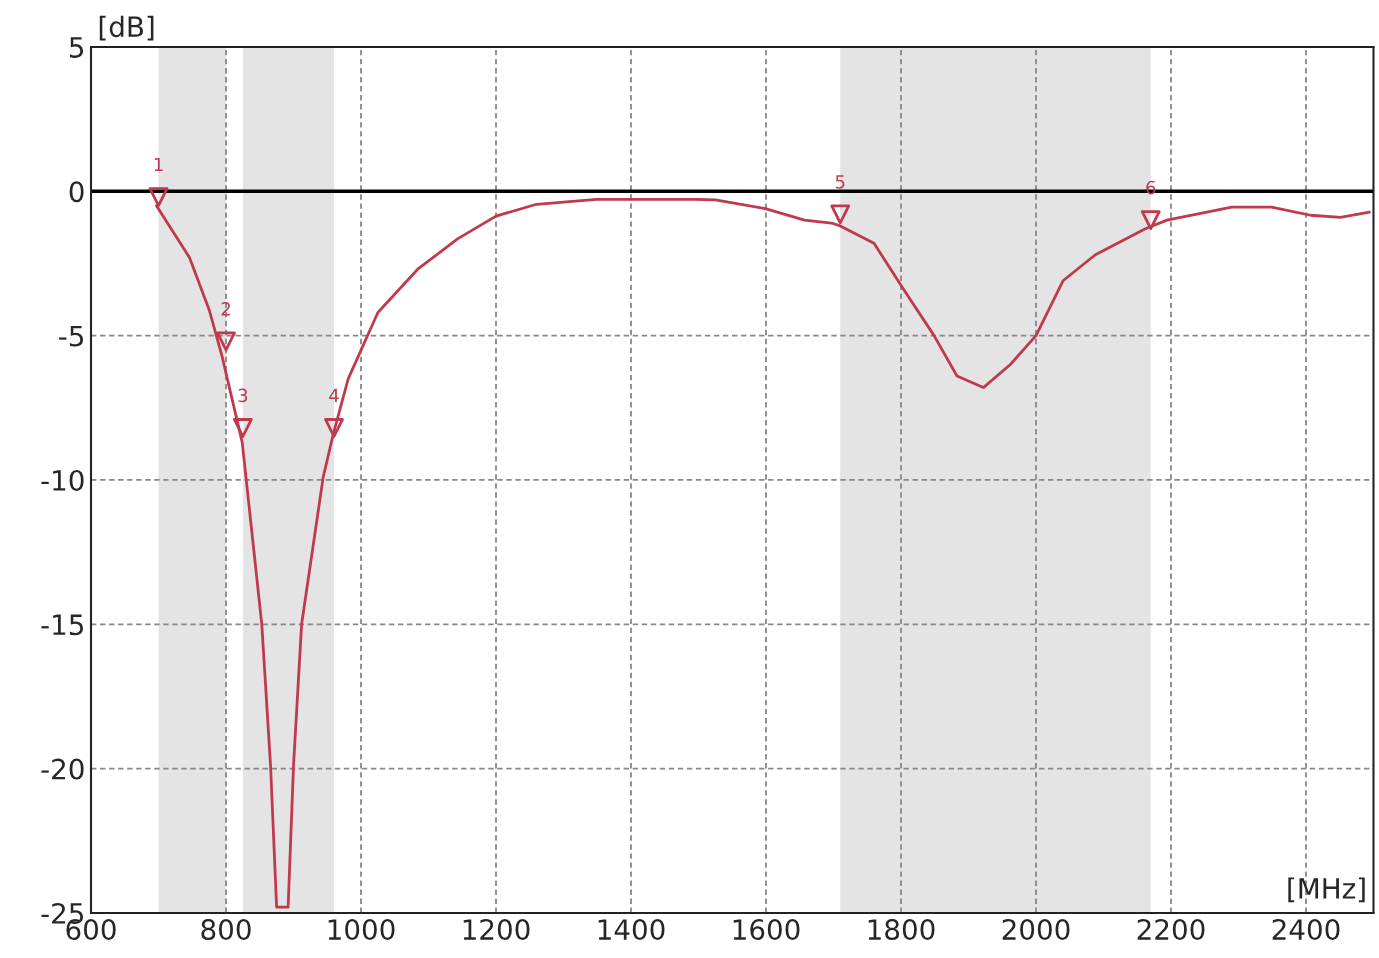  I want to click on annotation: 5, so click(840, 182).